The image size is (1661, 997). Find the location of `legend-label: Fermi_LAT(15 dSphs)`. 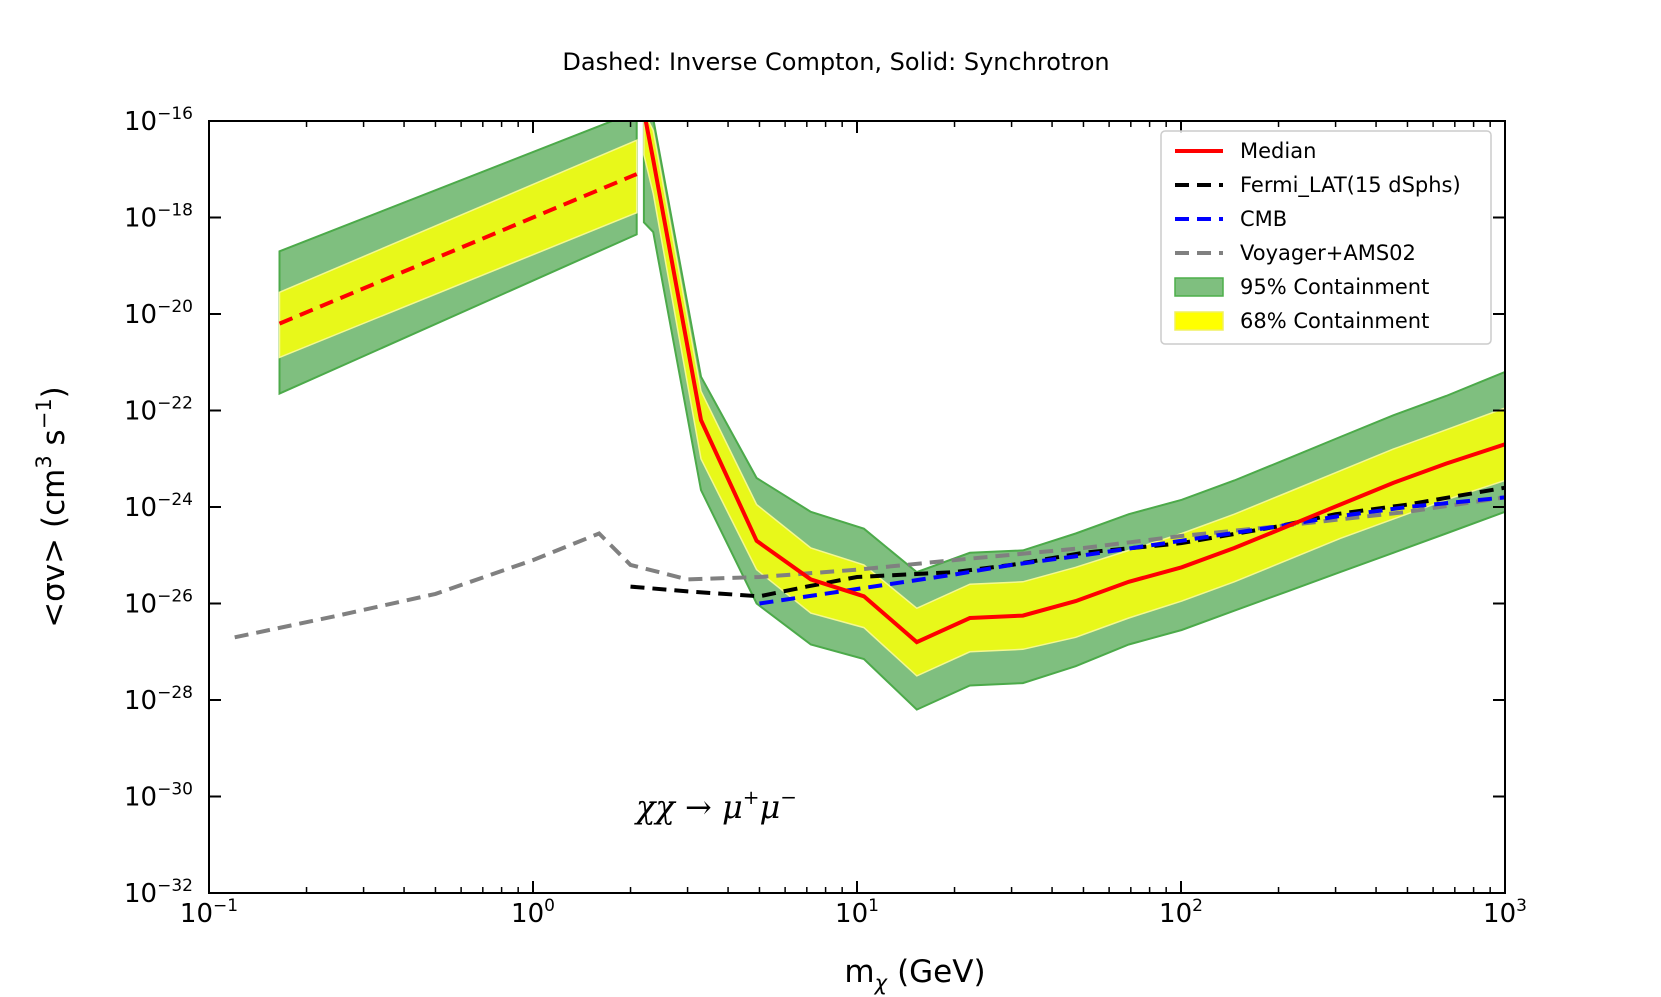

legend-label: Fermi_LAT(15 dSphs) is located at coordinates (1350, 185).